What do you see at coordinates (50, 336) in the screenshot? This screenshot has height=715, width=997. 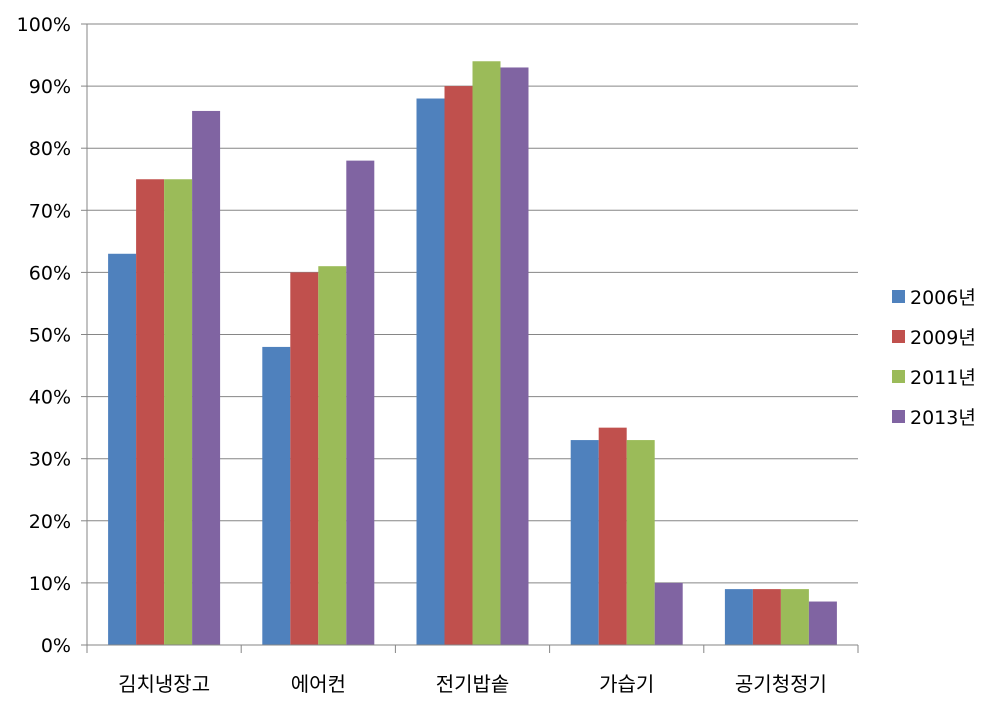 I see `y-tick-label: 50%` at bounding box center [50, 336].